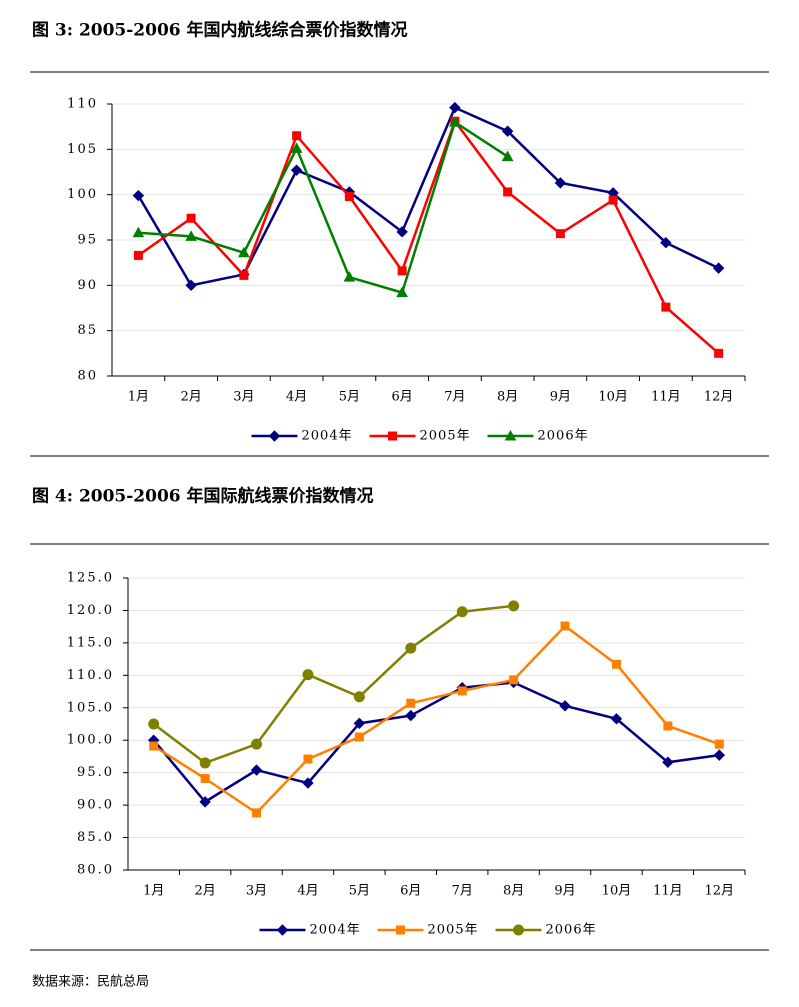 This screenshot has width=799, height=1007. Describe the element at coordinates (95, 837) in the screenshot. I see `y-tick-label: 85.0` at that location.